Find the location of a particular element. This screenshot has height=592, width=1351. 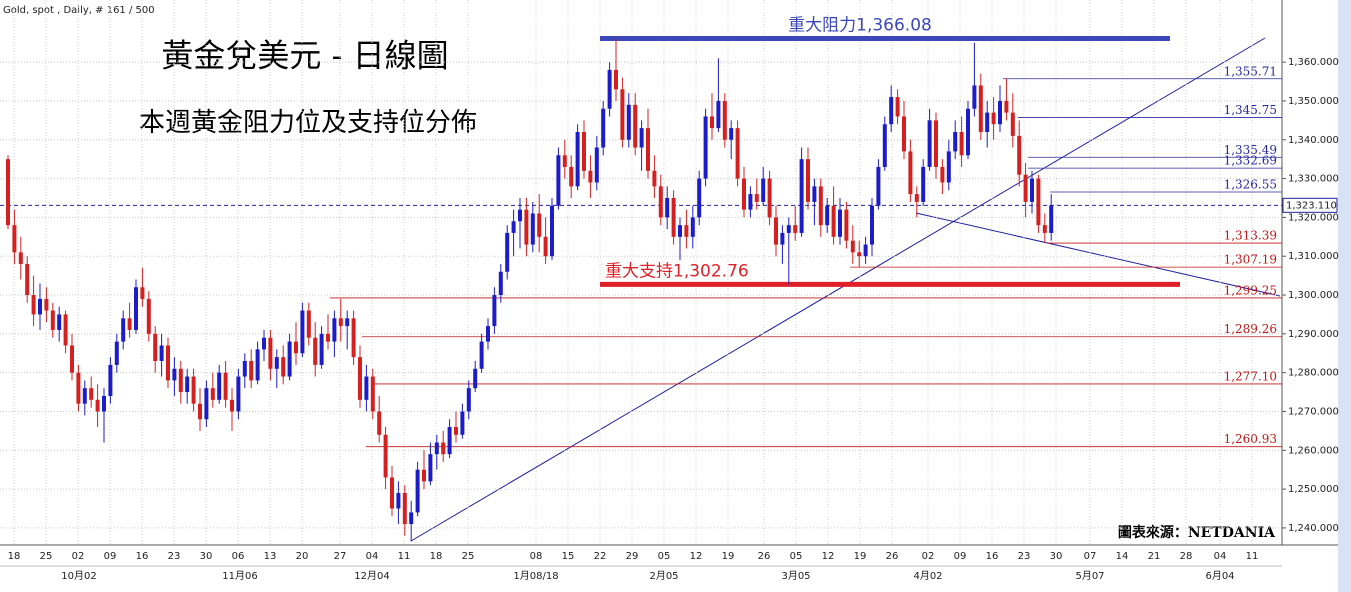

chart-header: Gold, spot , Daily, # 161 / 500 is located at coordinates (79, 10).